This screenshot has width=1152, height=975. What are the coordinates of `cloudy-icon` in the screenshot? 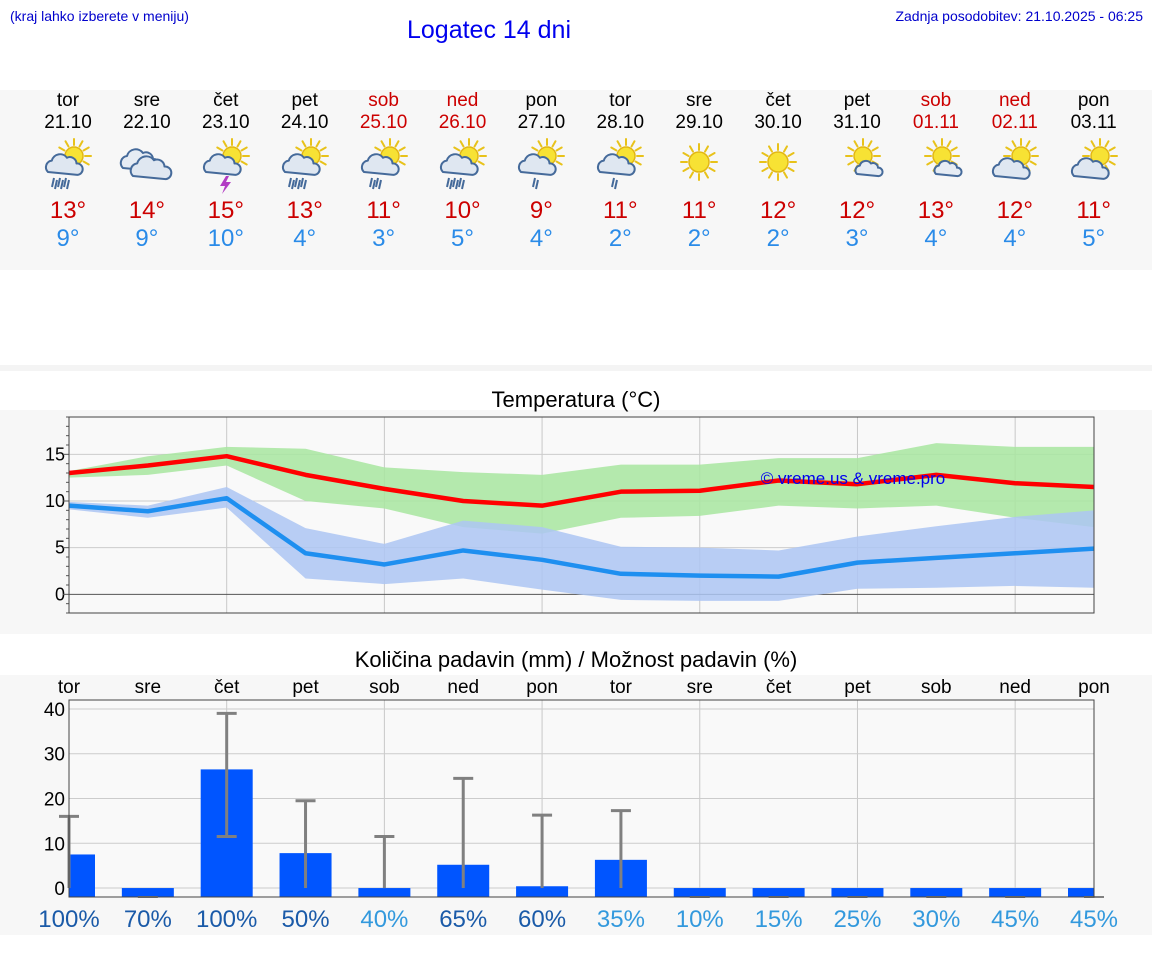 It's located at (146, 164).